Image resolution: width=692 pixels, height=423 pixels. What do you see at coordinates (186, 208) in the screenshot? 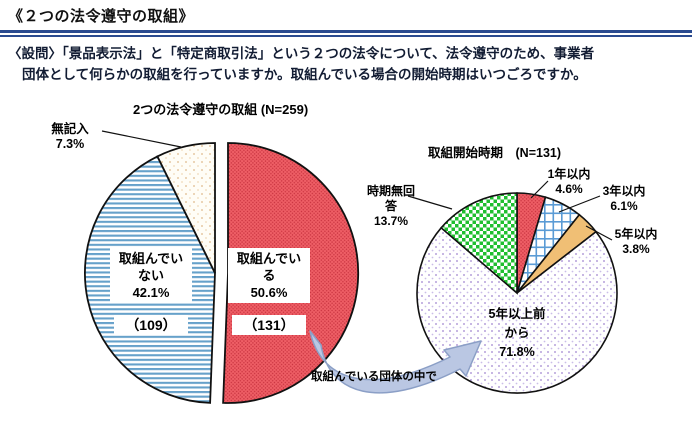
I see `left-slice-blank` at bounding box center [186, 208].